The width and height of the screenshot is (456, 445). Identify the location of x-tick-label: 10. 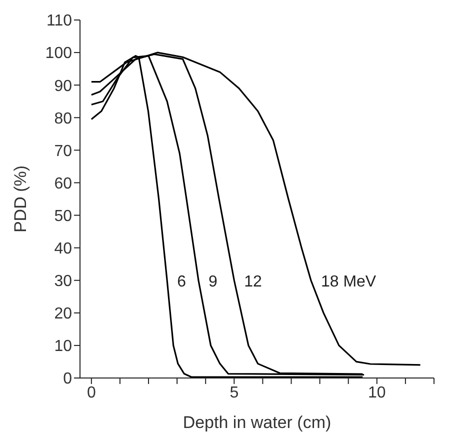
(377, 393).